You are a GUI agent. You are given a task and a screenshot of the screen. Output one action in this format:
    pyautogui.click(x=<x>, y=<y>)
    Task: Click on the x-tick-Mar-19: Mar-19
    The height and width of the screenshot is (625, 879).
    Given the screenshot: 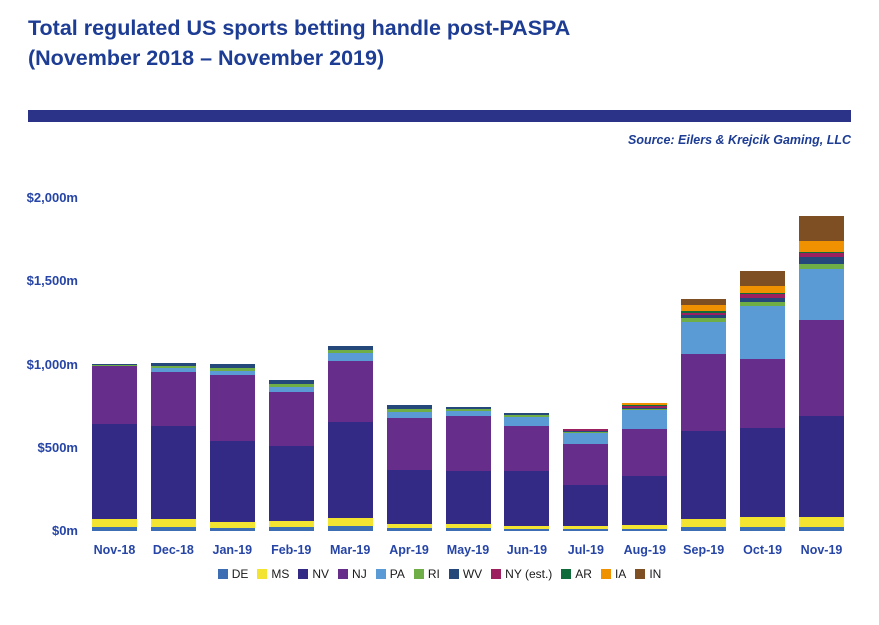 What is the action you would take?
    pyautogui.click(x=350, y=550)
    